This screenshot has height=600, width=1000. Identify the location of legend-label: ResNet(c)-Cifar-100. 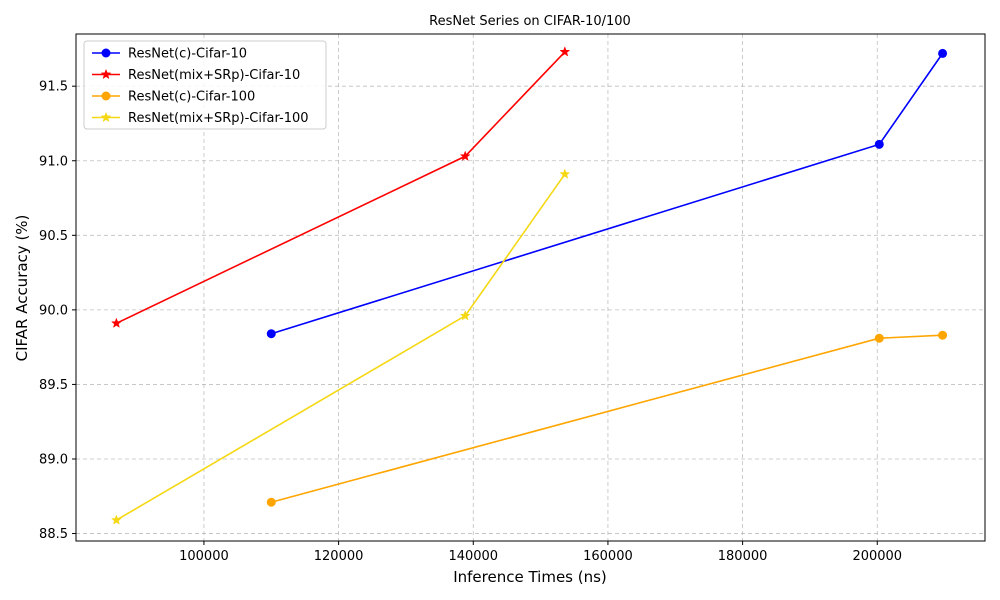
(191, 97).